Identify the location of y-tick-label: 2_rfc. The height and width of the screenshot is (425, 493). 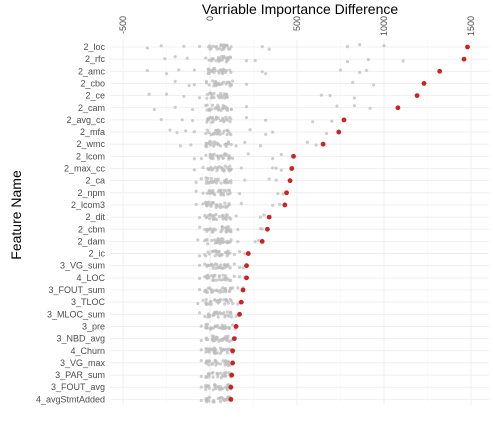
(95, 59).